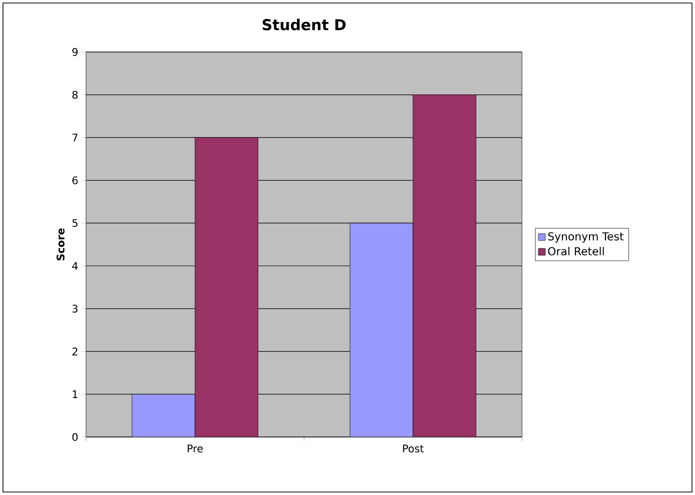 This screenshot has width=695, height=495. Describe the element at coordinates (75, 394) in the screenshot. I see `y-tick-label: 1` at that location.